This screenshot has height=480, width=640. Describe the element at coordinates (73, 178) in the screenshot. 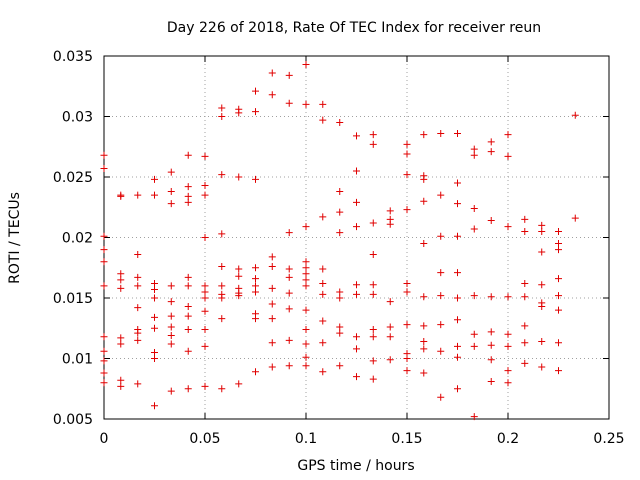

I see `y-tick-label: 0.025` at that location.